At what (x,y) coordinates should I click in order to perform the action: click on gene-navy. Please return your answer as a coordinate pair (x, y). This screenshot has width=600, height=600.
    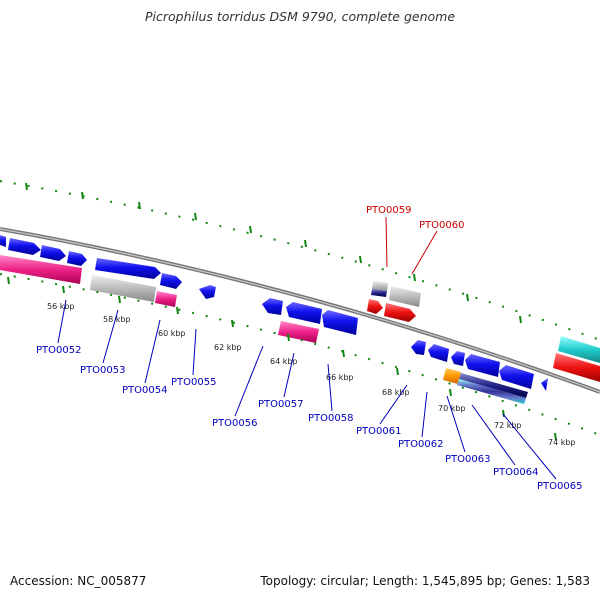
    Looking at the image, I should click on (493, 385).